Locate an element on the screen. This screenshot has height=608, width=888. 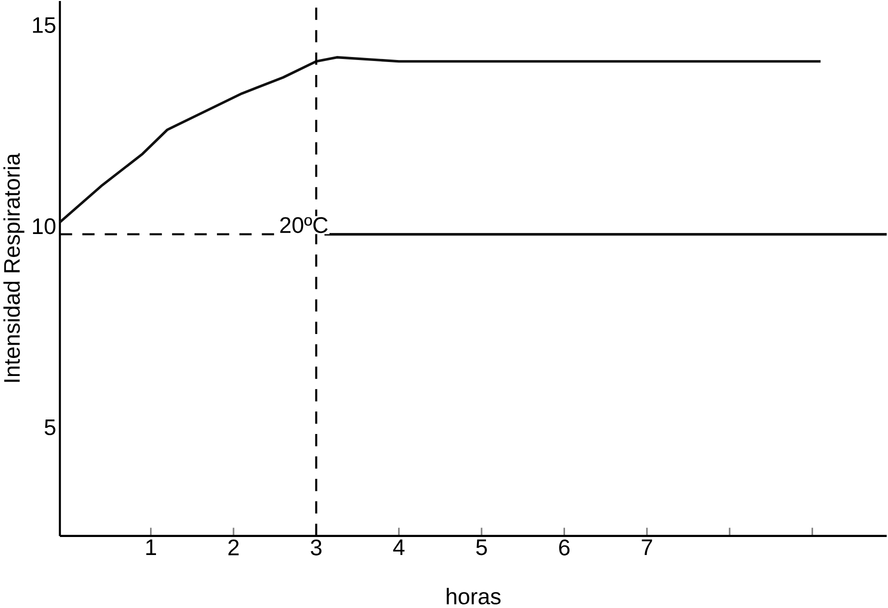
x-tick-label: 2 is located at coordinates (233, 548).